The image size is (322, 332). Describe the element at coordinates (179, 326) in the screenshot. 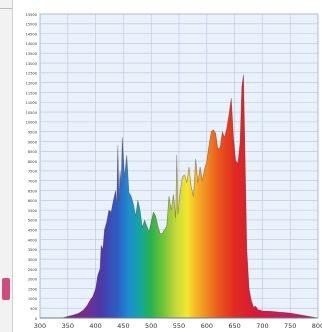

I see `x-tick-label: 550` at that location.